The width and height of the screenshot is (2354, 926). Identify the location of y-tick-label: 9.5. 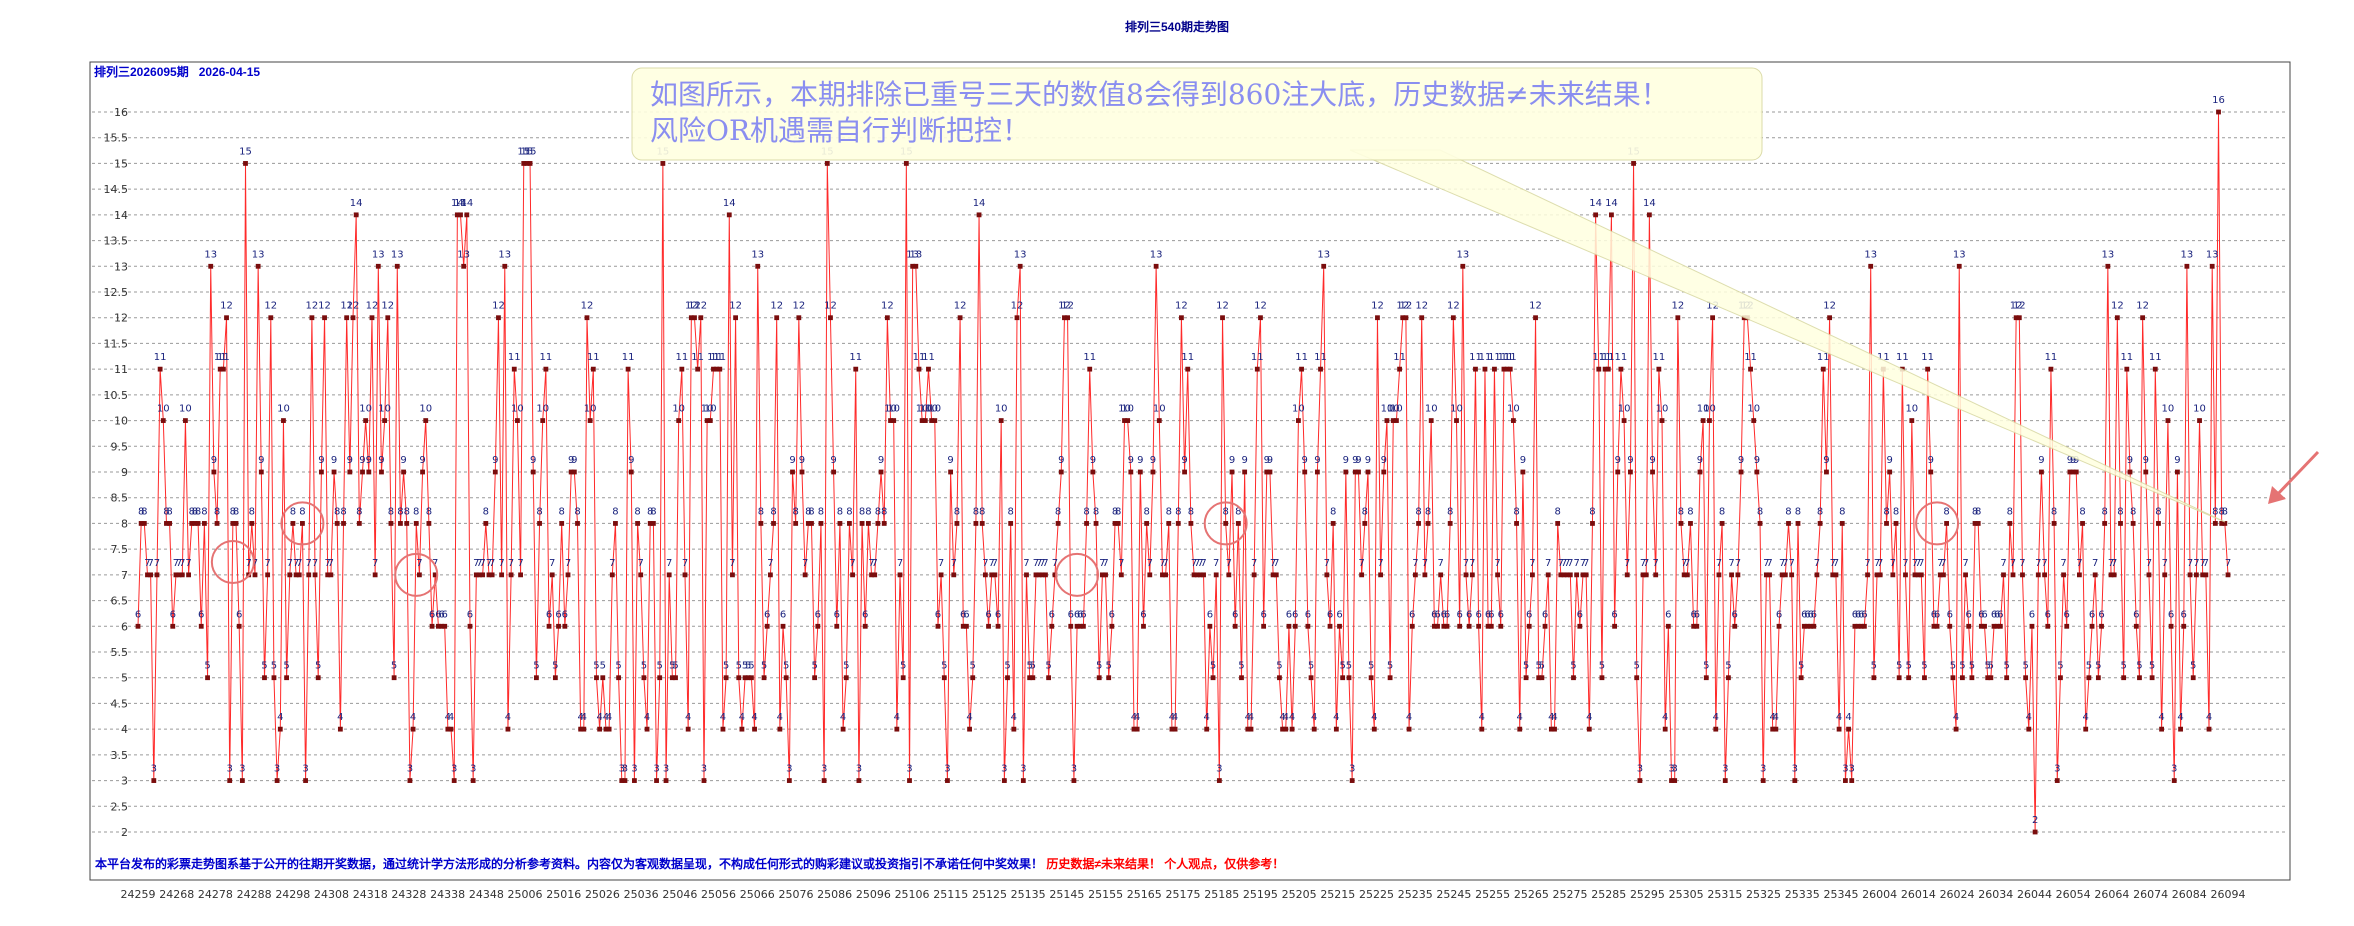
(120, 446).